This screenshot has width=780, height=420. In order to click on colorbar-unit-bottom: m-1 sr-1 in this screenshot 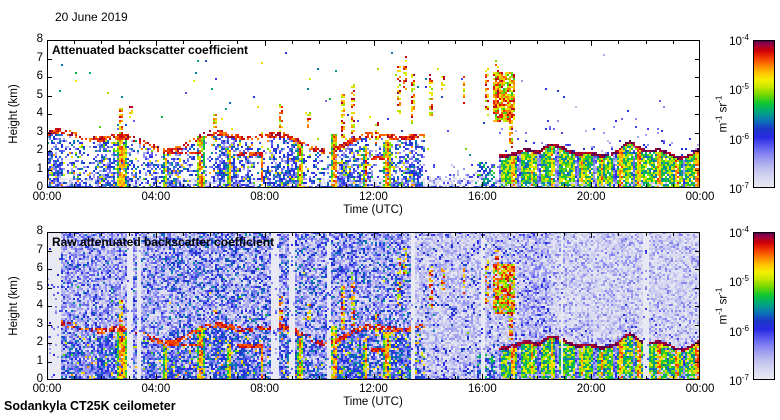, I will do `click(722, 306)`.